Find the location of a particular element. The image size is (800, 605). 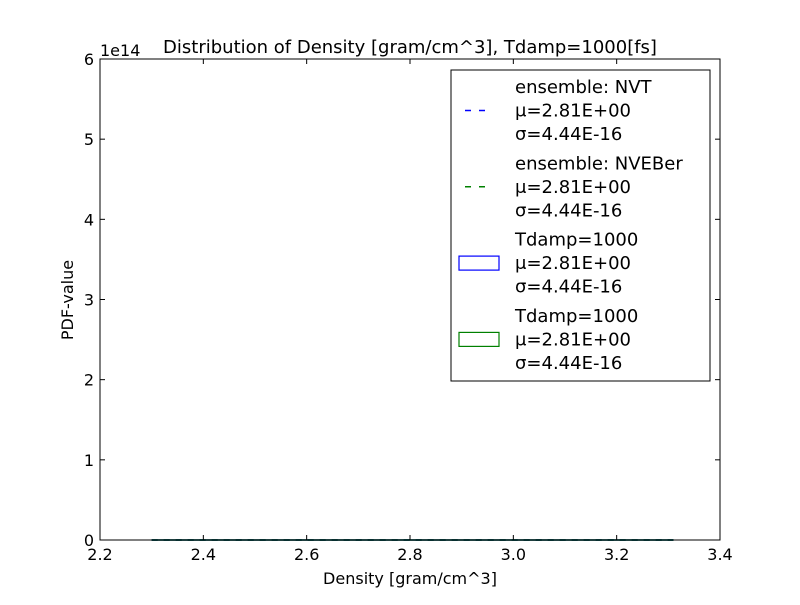

y-axis-label: PDF-value is located at coordinates (67, 300).